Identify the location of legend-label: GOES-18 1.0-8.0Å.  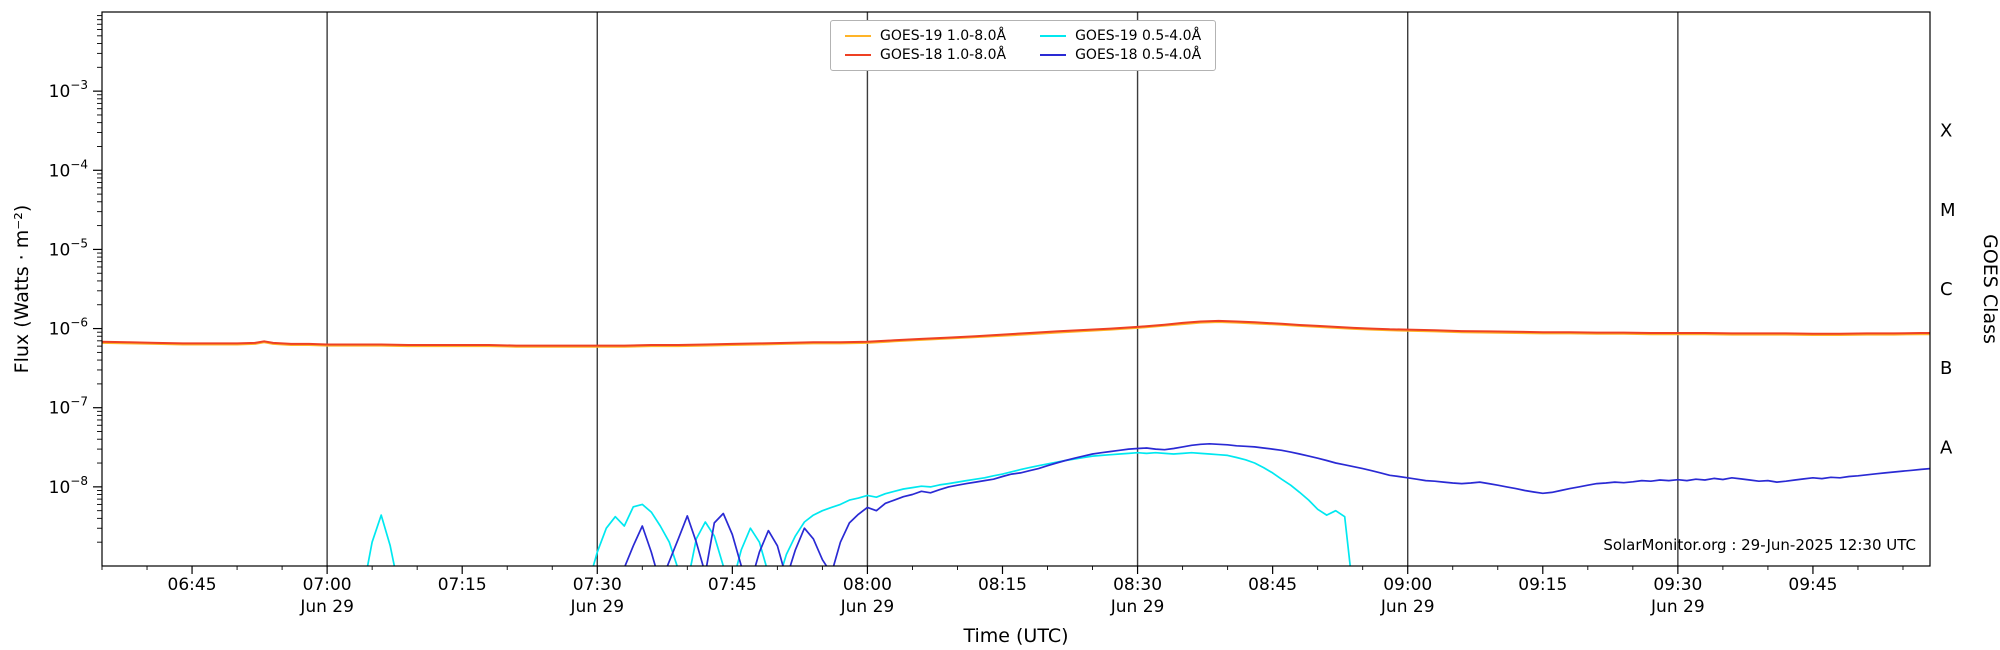
(943, 55).